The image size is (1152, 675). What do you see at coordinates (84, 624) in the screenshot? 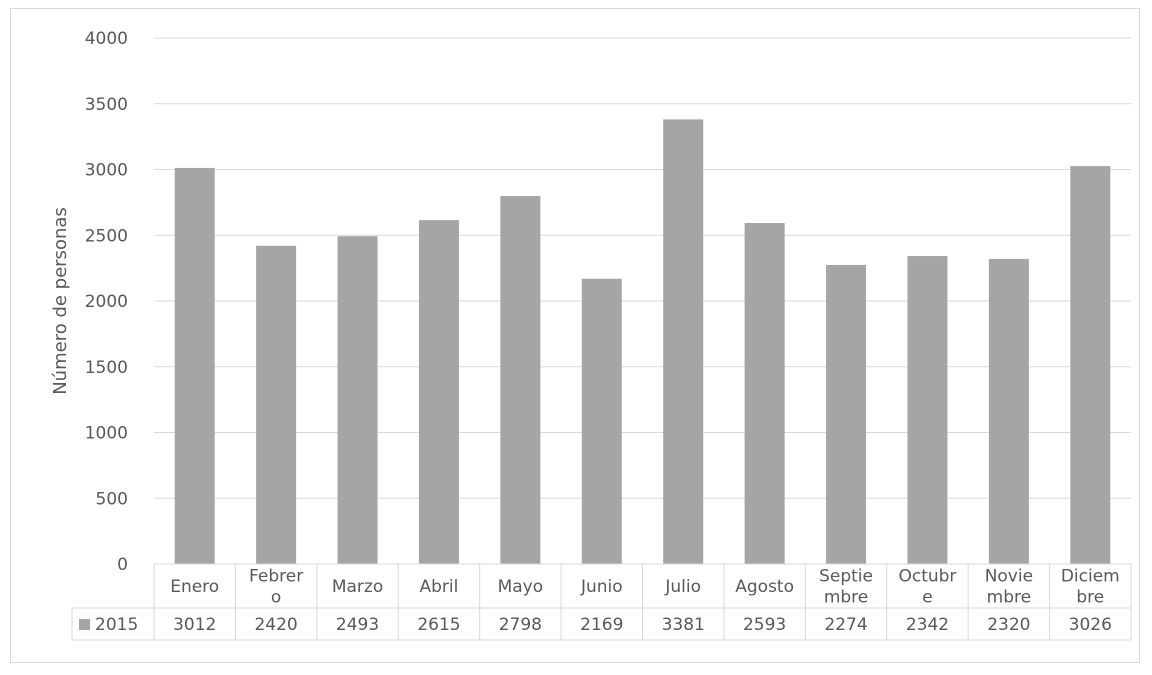
I see `legend-swatch` at bounding box center [84, 624].